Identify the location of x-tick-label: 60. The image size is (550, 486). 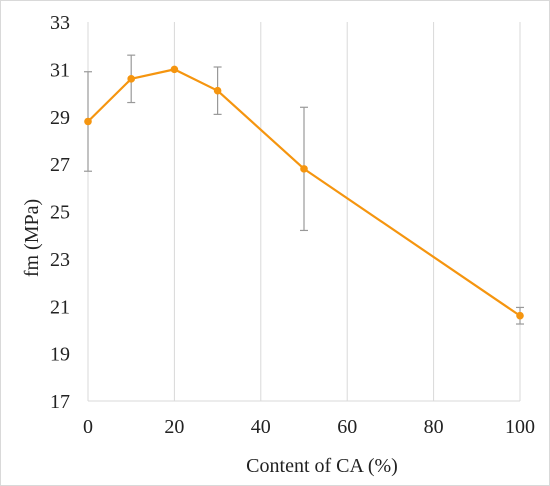
(347, 427).